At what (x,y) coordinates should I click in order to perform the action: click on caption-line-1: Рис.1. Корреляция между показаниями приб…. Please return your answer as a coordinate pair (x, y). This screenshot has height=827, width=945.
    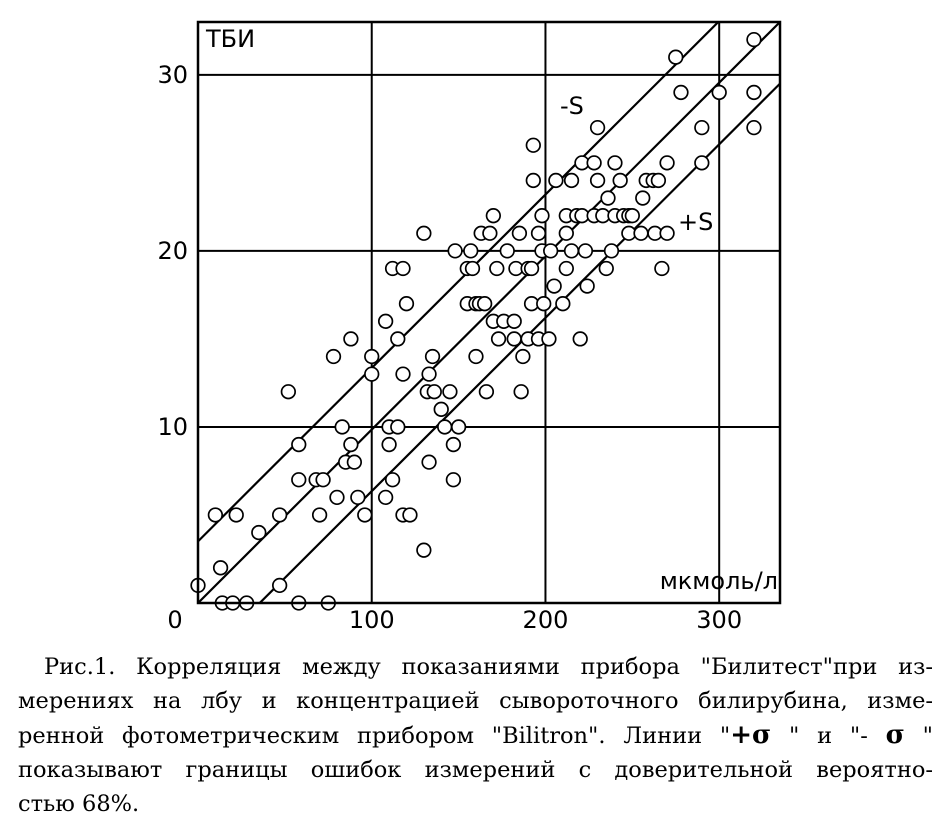
    Looking at the image, I should click on (488, 667).